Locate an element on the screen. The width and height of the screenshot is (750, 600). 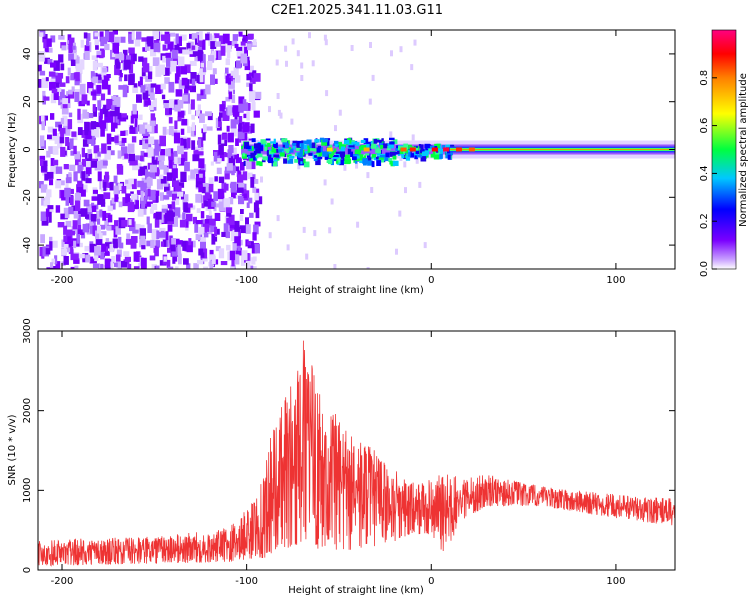
colorbar-tick-label: 0.8 is located at coordinates (704, 78).